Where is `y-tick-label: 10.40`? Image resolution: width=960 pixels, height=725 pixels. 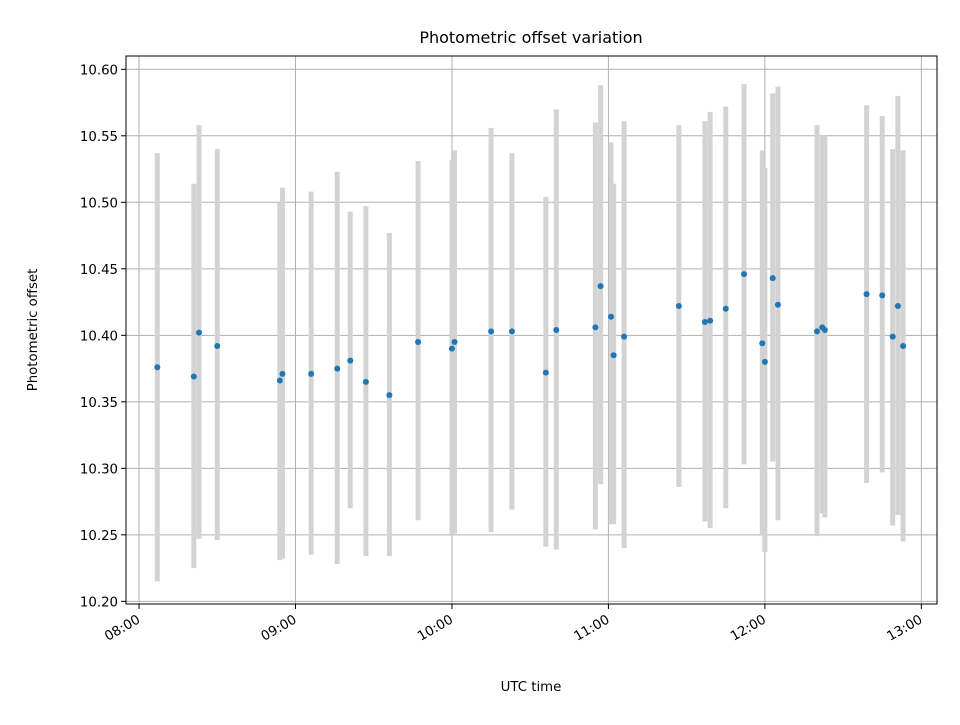
y-tick-label: 10.40 is located at coordinates (99, 336).